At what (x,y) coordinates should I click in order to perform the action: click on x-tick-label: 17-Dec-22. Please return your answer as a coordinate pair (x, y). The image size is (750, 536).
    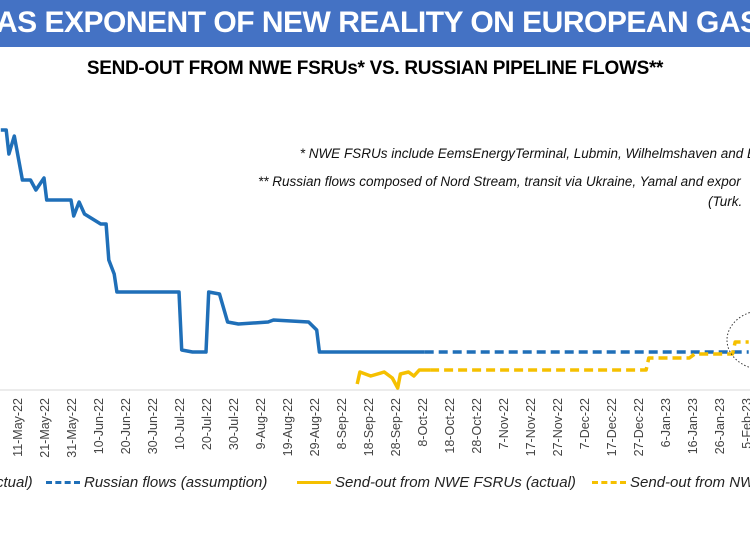
    Looking at the image, I should click on (612, 427).